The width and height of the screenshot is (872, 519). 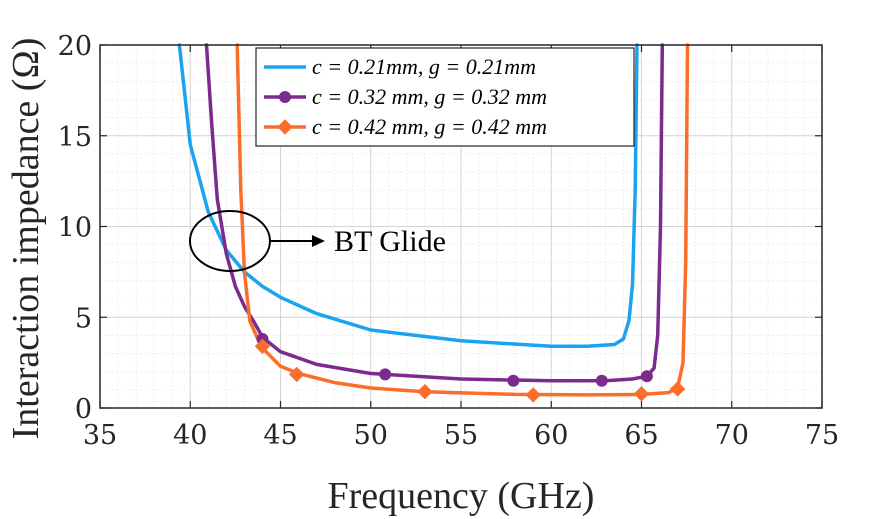 What do you see at coordinates (470, 368) in the screenshot?
I see `series-markers` at bounding box center [470, 368].